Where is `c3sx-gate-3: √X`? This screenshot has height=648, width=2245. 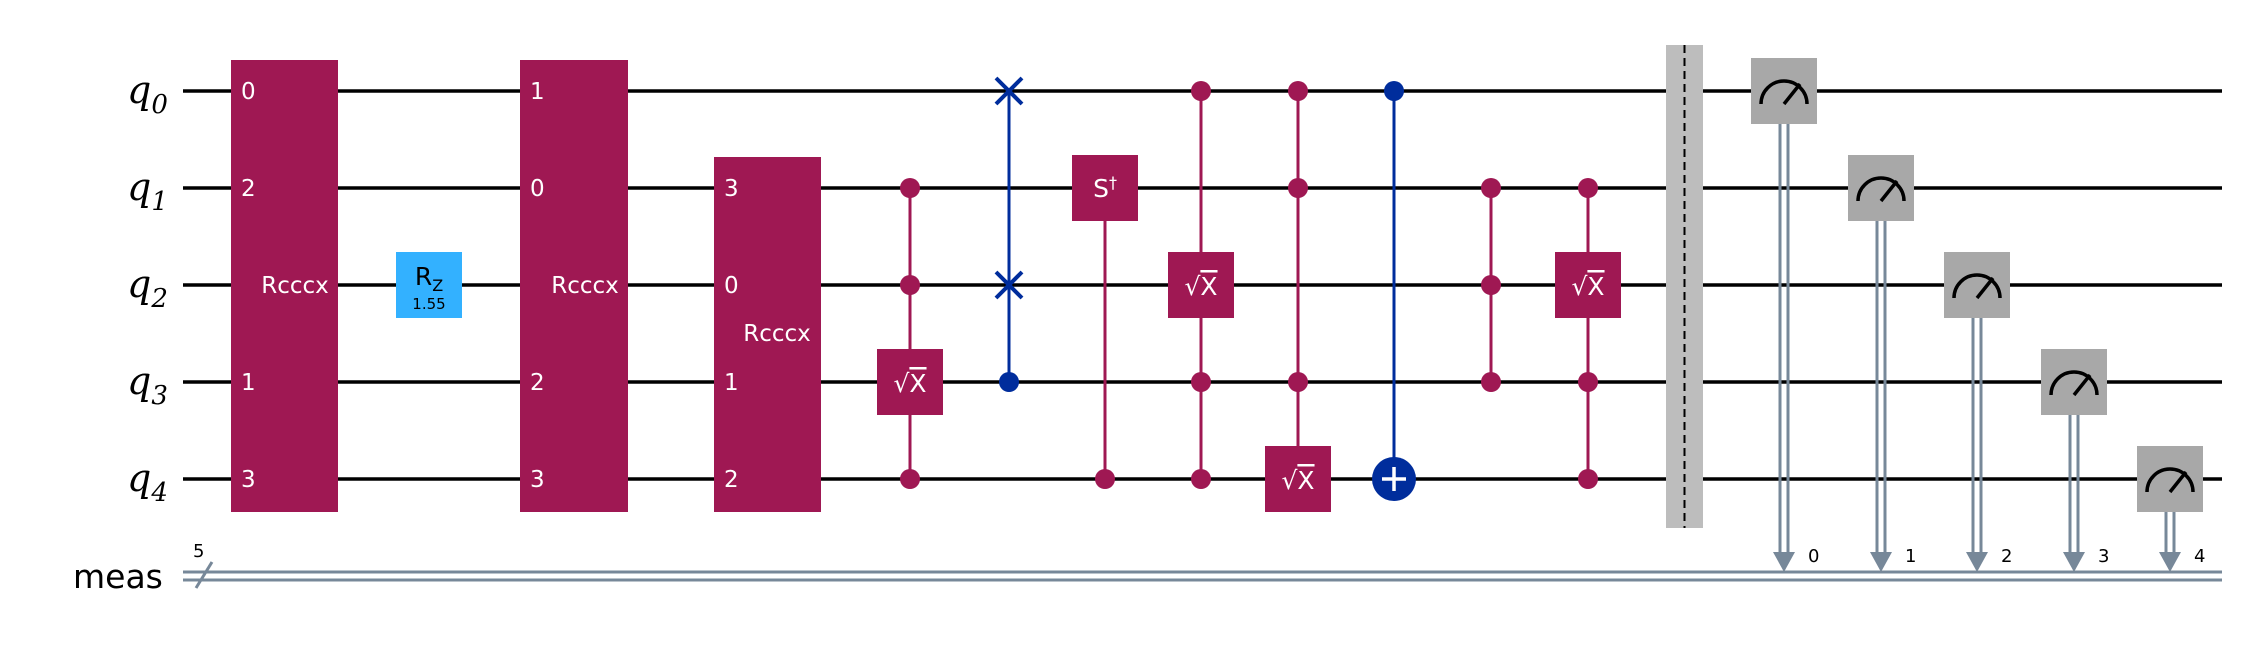 c3sx-gate-3: √X is located at coordinates (1298, 296).